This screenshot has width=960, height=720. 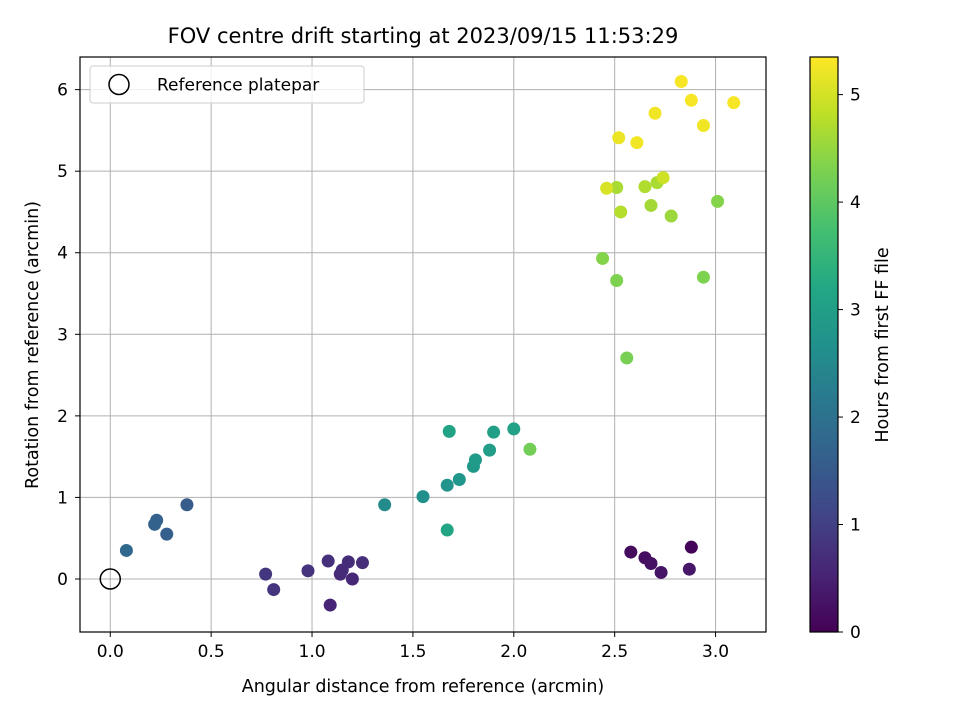 I want to click on x-tick-label: 0.0, so click(x=110, y=652).